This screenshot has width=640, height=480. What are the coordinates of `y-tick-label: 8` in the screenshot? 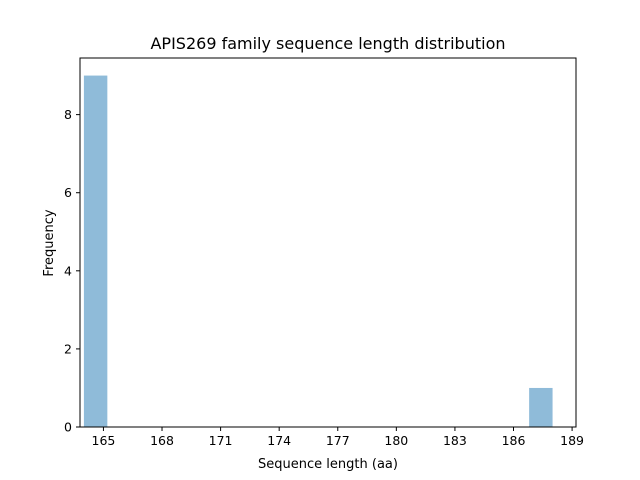 It's located at (68, 114).